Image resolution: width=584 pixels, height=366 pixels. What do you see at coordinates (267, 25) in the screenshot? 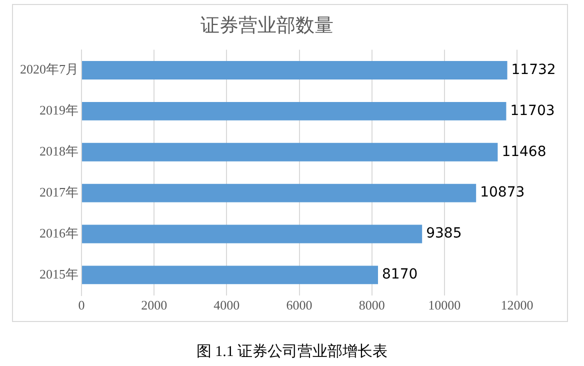
I see `chart-title: 证券营业部数量` at bounding box center [267, 25].